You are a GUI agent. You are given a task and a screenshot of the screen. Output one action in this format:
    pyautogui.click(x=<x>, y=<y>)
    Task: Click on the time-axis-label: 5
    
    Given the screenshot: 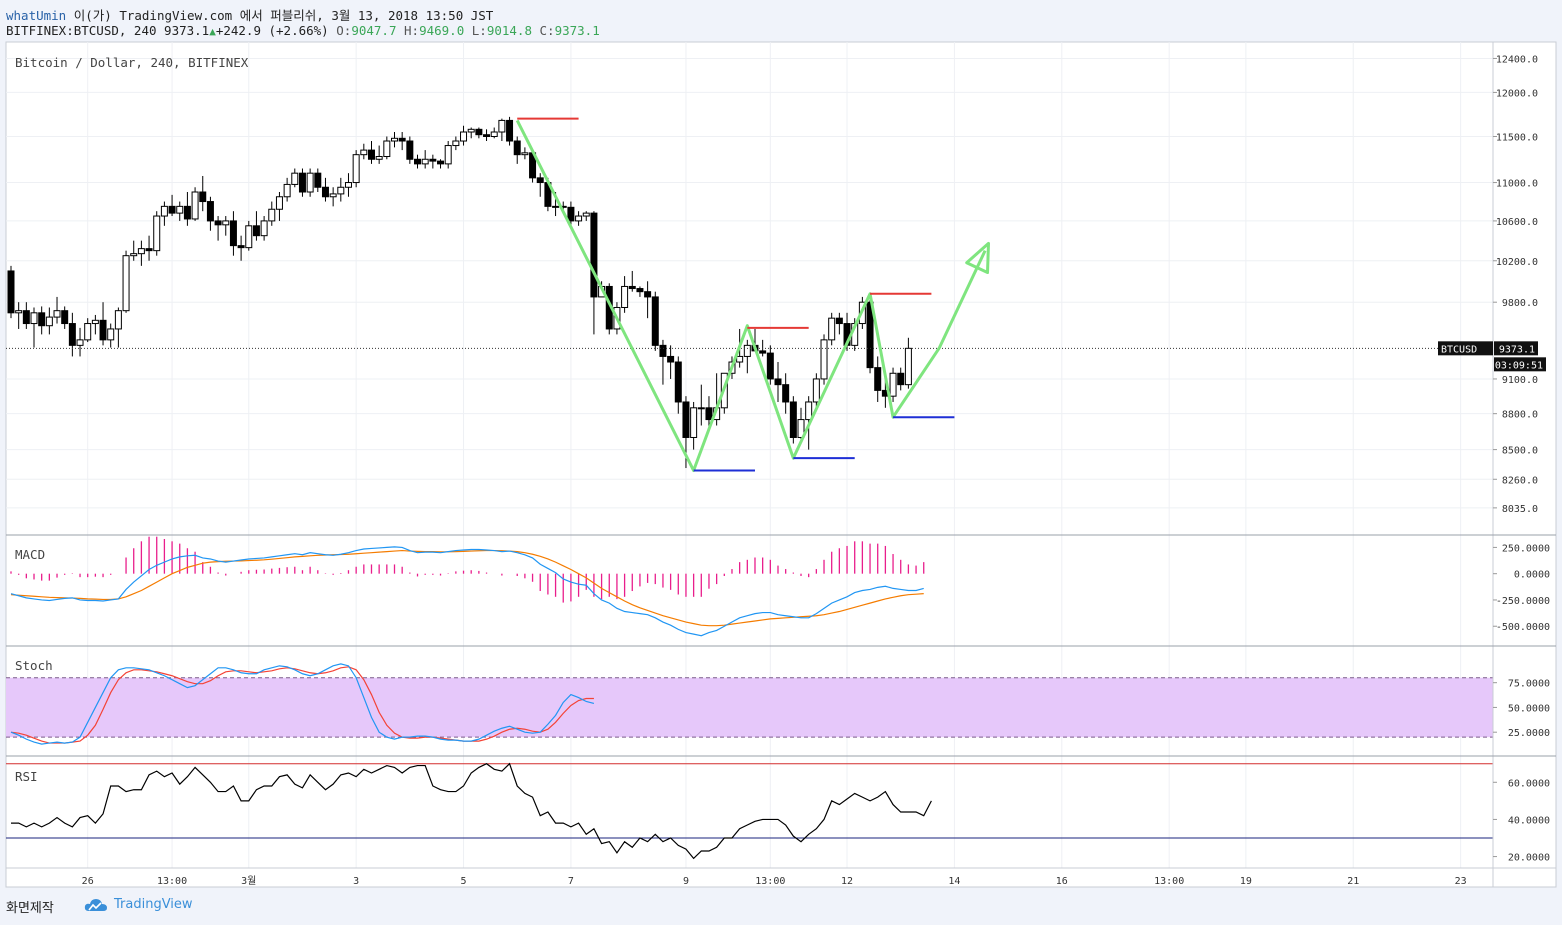 What is the action you would take?
    pyautogui.click(x=464, y=881)
    